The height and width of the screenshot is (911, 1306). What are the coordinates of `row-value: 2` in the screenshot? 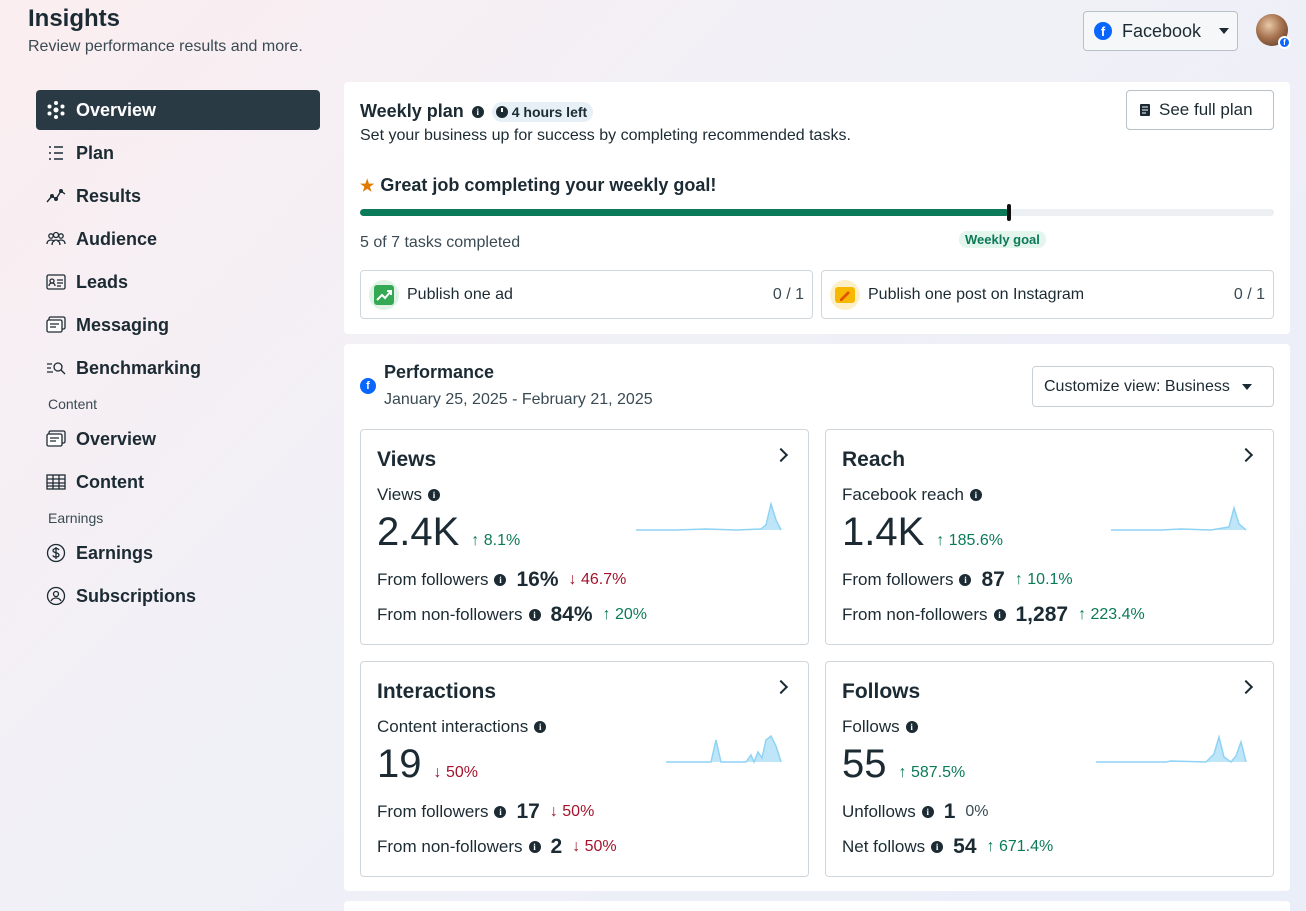 It's located at (556, 846).